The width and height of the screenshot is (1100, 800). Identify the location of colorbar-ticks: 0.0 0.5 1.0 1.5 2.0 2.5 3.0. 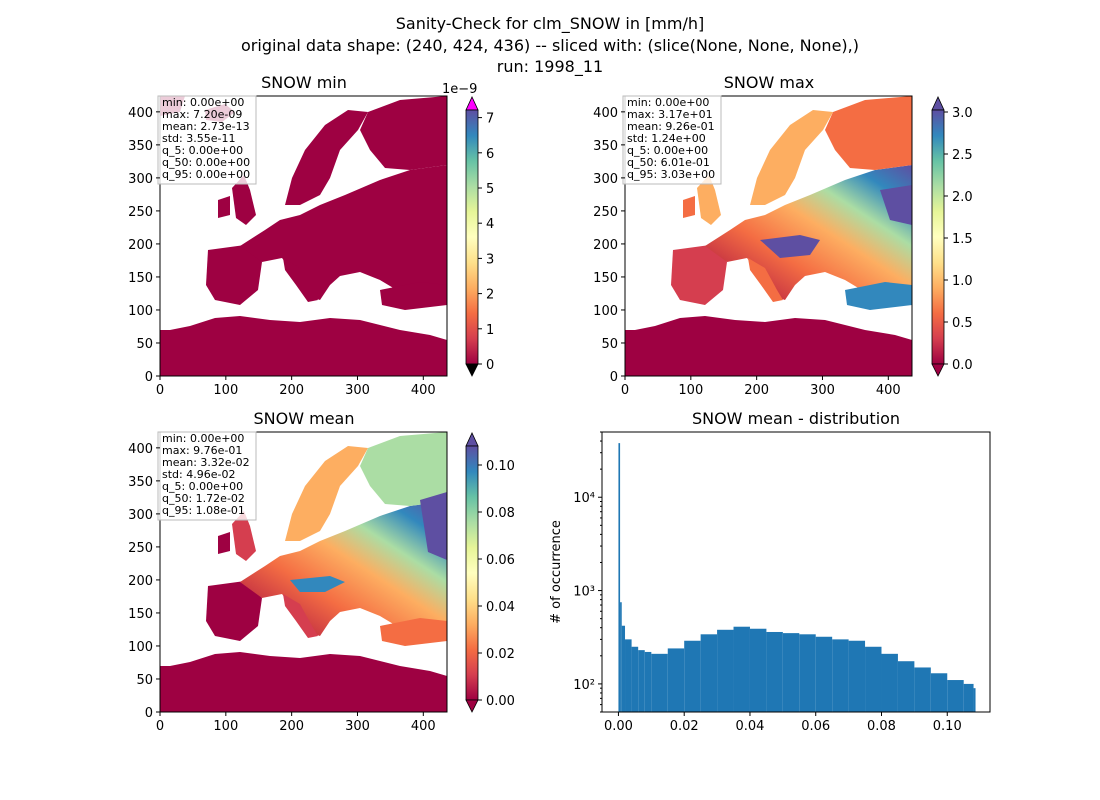
(958, 239).